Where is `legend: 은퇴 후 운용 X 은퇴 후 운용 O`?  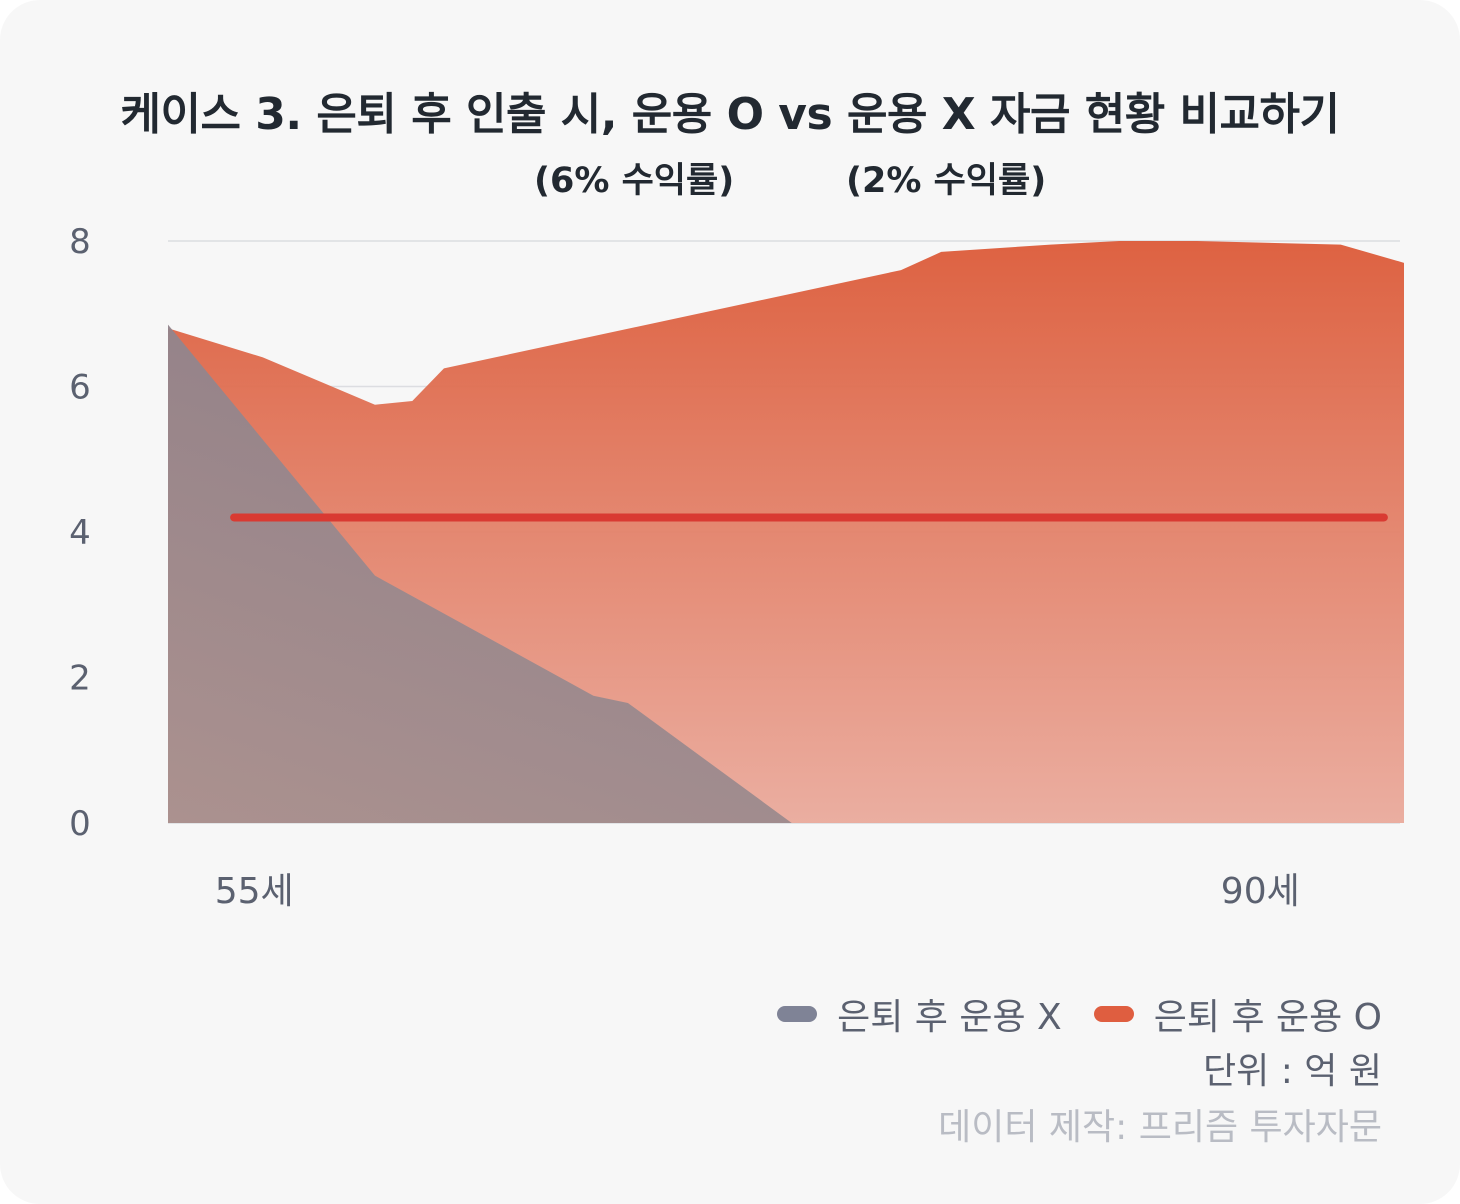 legend: 은퇴 후 운용 X 은퇴 후 운용 O is located at coordinates (1063, 1014).